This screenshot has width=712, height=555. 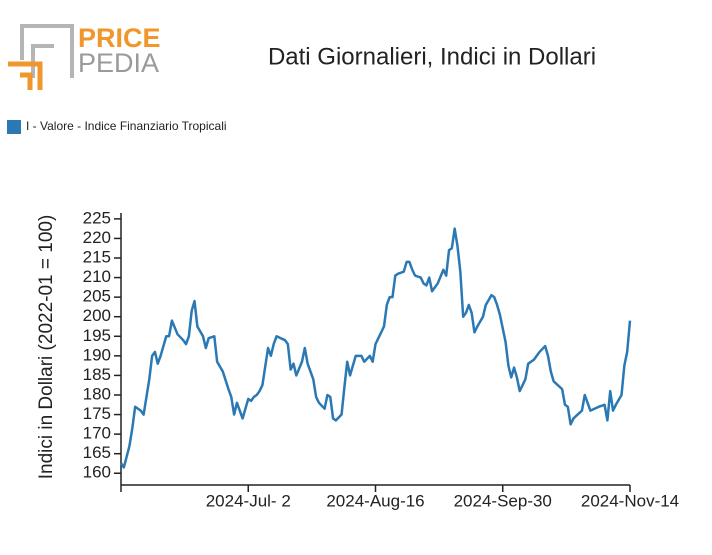 What do you see at coordinates (119, 38) in the screenshot?
I see `logo-text: PRICE` at bounding box center [119, 38].